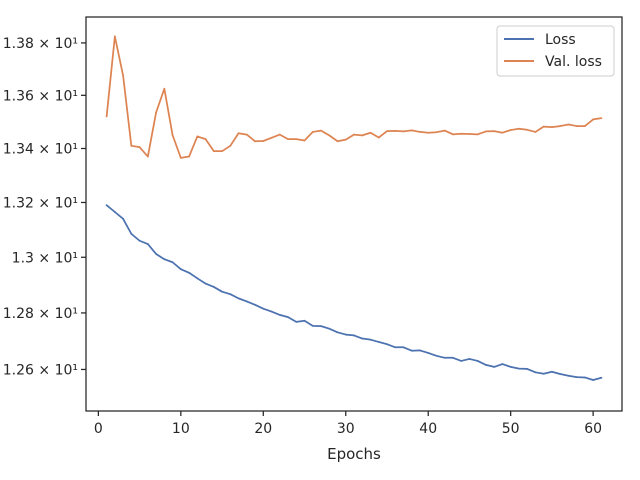  Describe the element at coordinates (40, 370) in the screenshot. I see `y-tick-label: 1.26 × 10¹` at that location.